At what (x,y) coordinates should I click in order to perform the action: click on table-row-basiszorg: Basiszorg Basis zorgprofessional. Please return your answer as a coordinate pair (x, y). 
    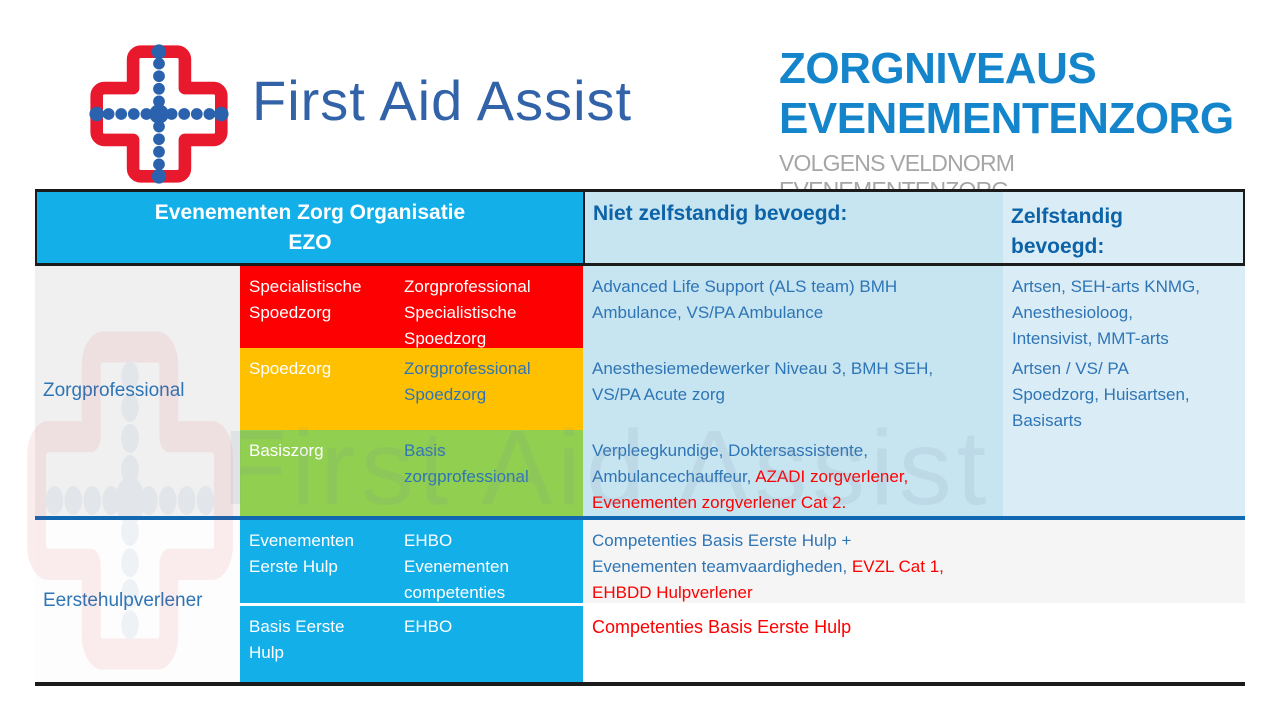
    Looking at the image, I should click on (411, 473).